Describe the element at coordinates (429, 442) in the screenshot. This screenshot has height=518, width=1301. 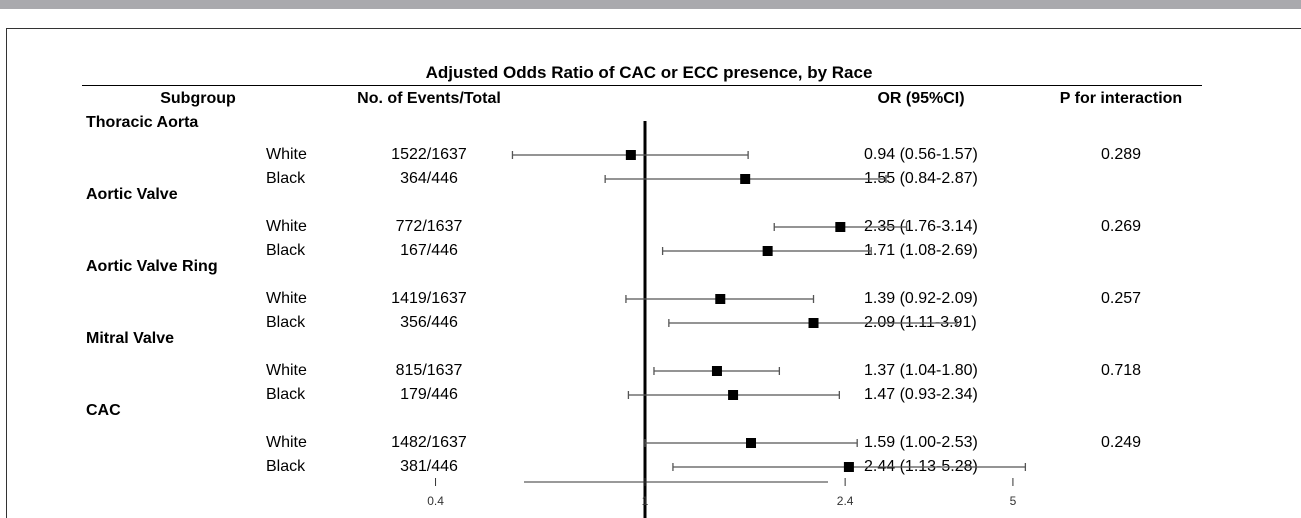
I see `events-value: 1482/1637` at that location.